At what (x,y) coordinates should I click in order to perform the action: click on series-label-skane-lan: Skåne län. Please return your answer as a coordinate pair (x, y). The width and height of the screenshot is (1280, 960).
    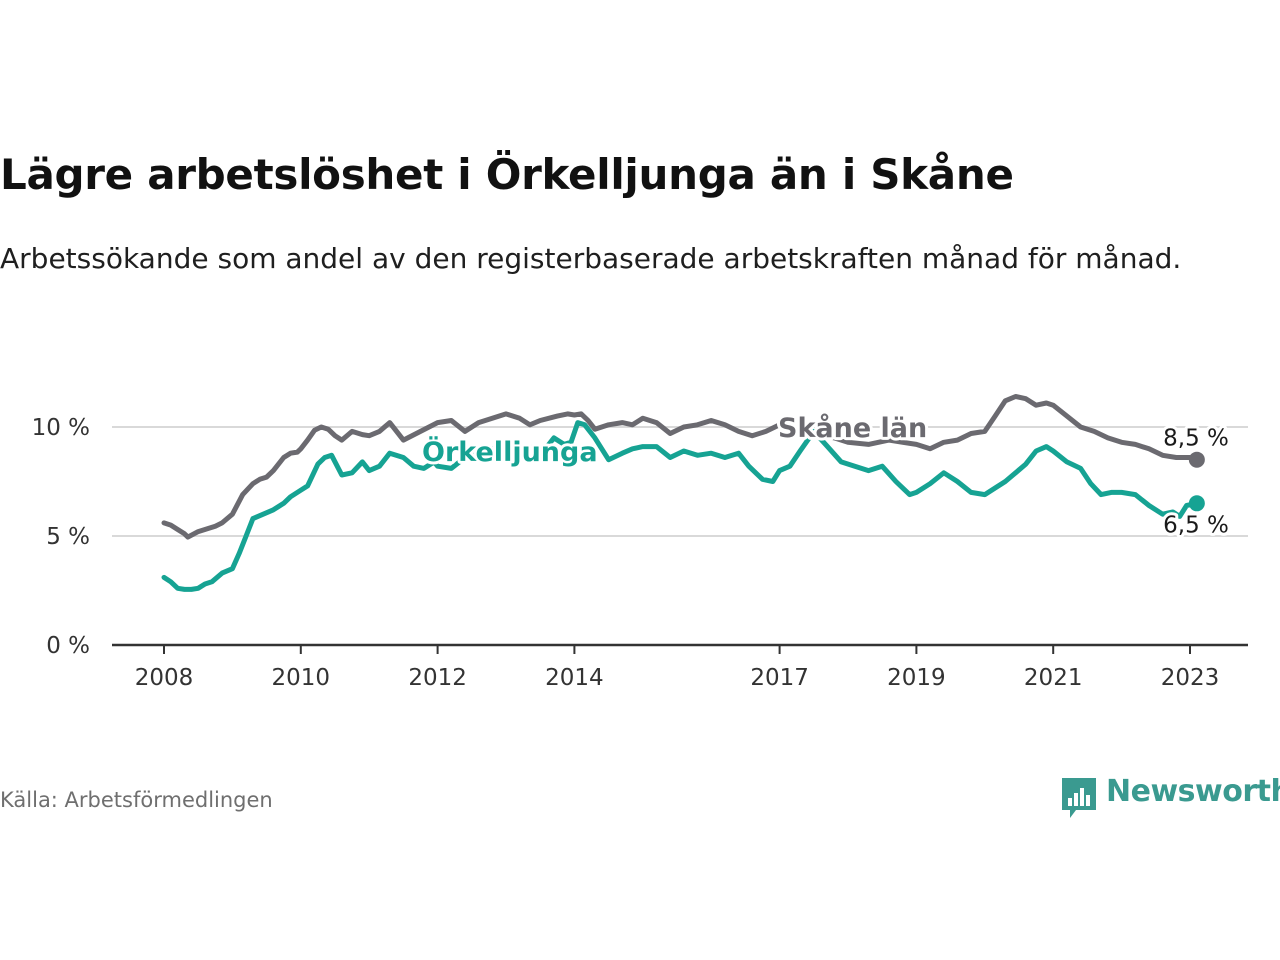
    Looking at the image, I should click on (852, 428).